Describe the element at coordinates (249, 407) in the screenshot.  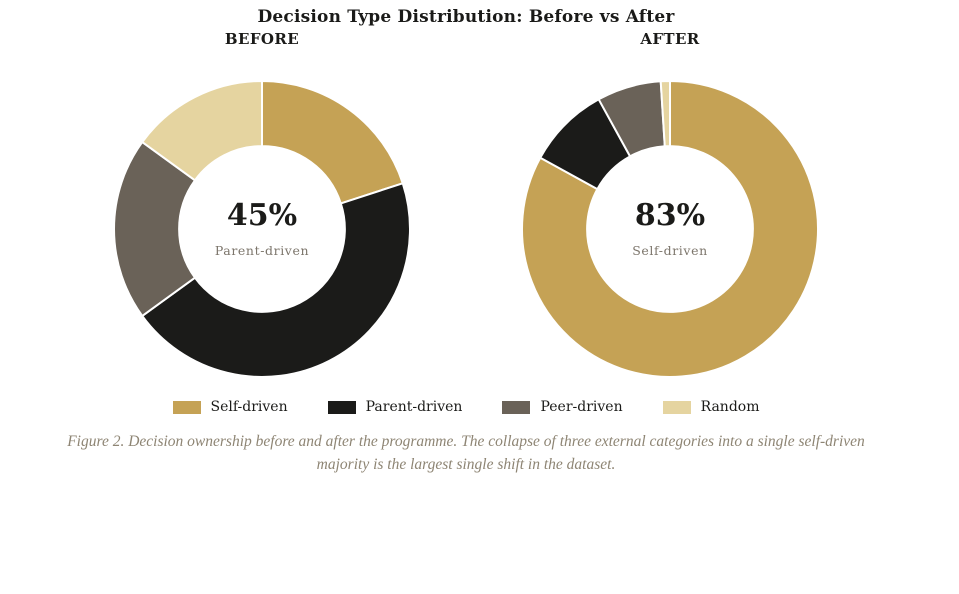
I see `legend-label-self-driven: Self-driven` at that location.